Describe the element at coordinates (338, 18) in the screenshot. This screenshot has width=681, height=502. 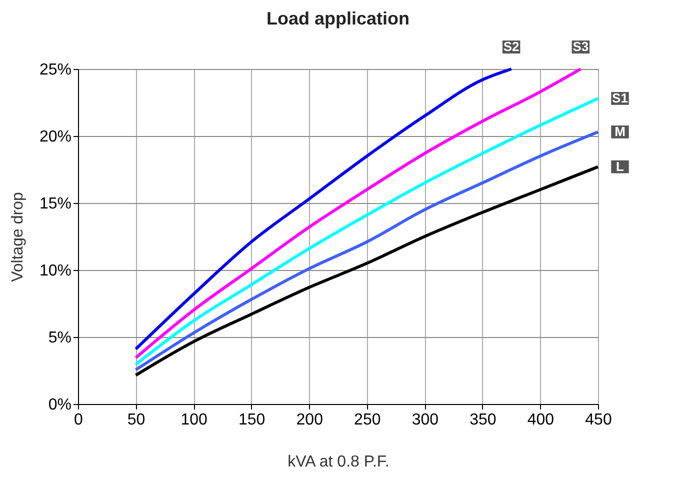
I see `chart-title: Load application` at that location.